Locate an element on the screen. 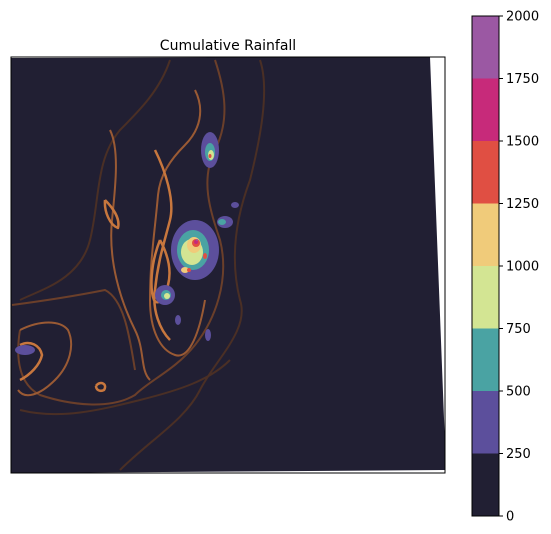  colorbar-tick-label: 1000 is located at coordinates (522, 267).